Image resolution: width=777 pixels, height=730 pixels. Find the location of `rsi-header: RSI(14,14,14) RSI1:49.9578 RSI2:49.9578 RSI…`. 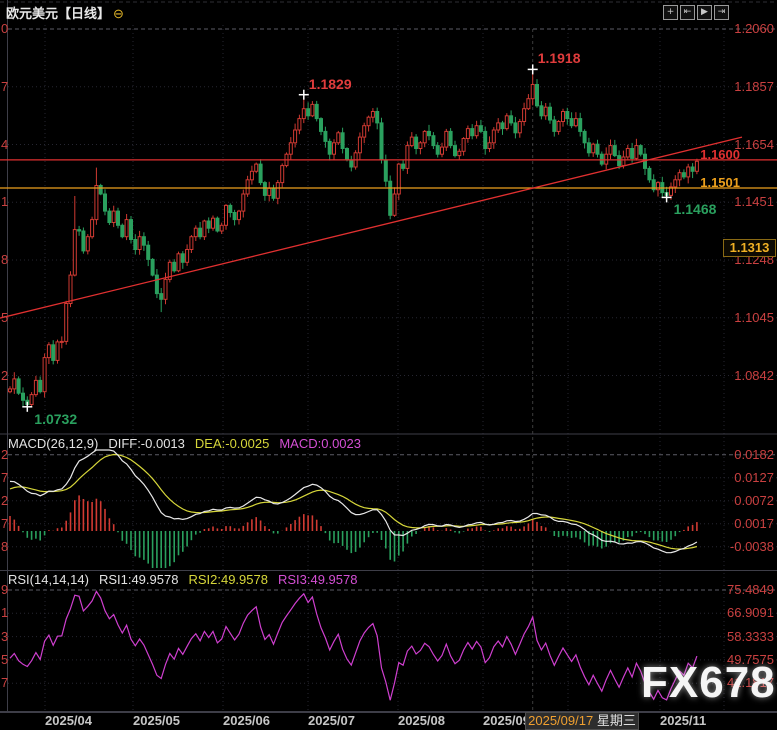

rsi-header: RSI(14,14,14) RSI1:49.9578 RSI2:49.9578 RSI… is located at coordinates (187, 579).